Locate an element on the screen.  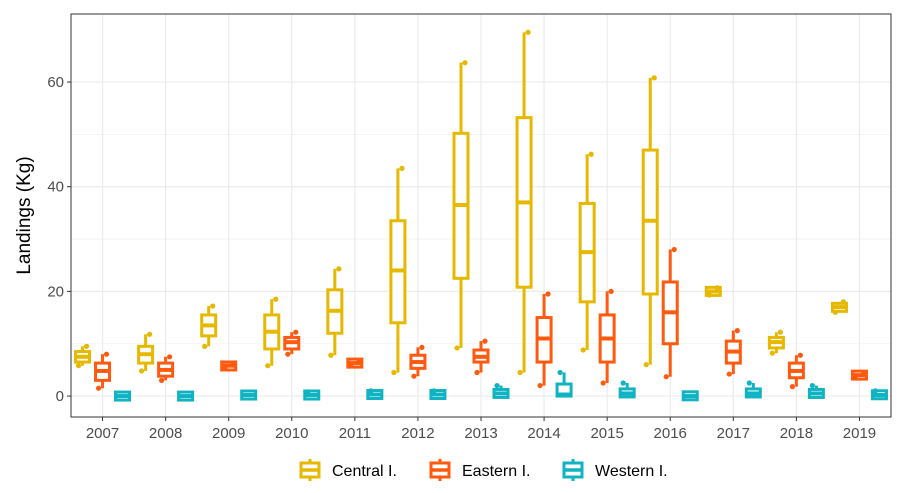
x-tick-label: 2013 is located at coordinates (480, 433).